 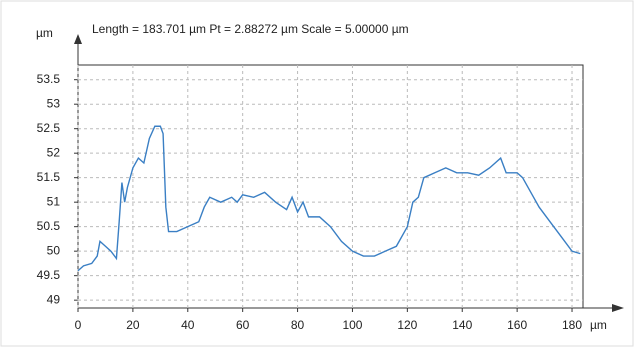 What do you see at coordinates (49, 128) in the screenshot?
I see `y-tick-label: 52.5` at bounding box center [49, 128].